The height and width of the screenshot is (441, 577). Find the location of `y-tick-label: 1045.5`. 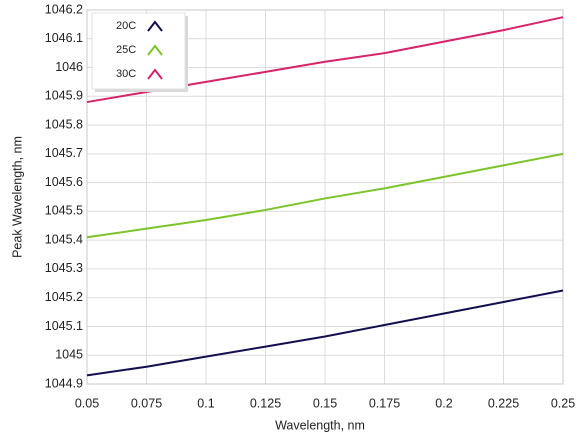

y-tick-label: 1045.5 is located at coordinates (64, 211).